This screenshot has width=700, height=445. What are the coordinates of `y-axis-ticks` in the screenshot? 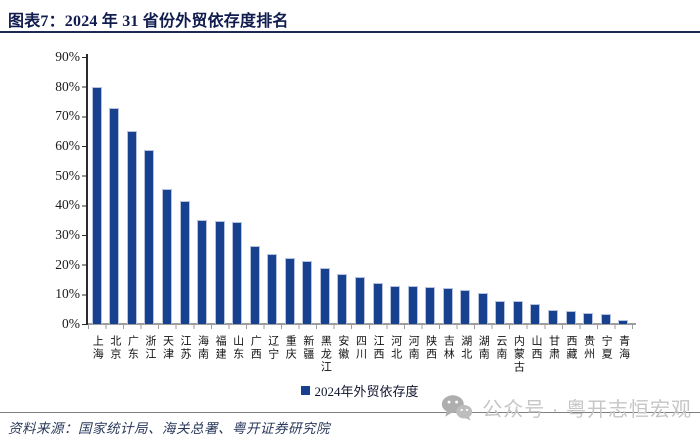 It's located at (84, 191).